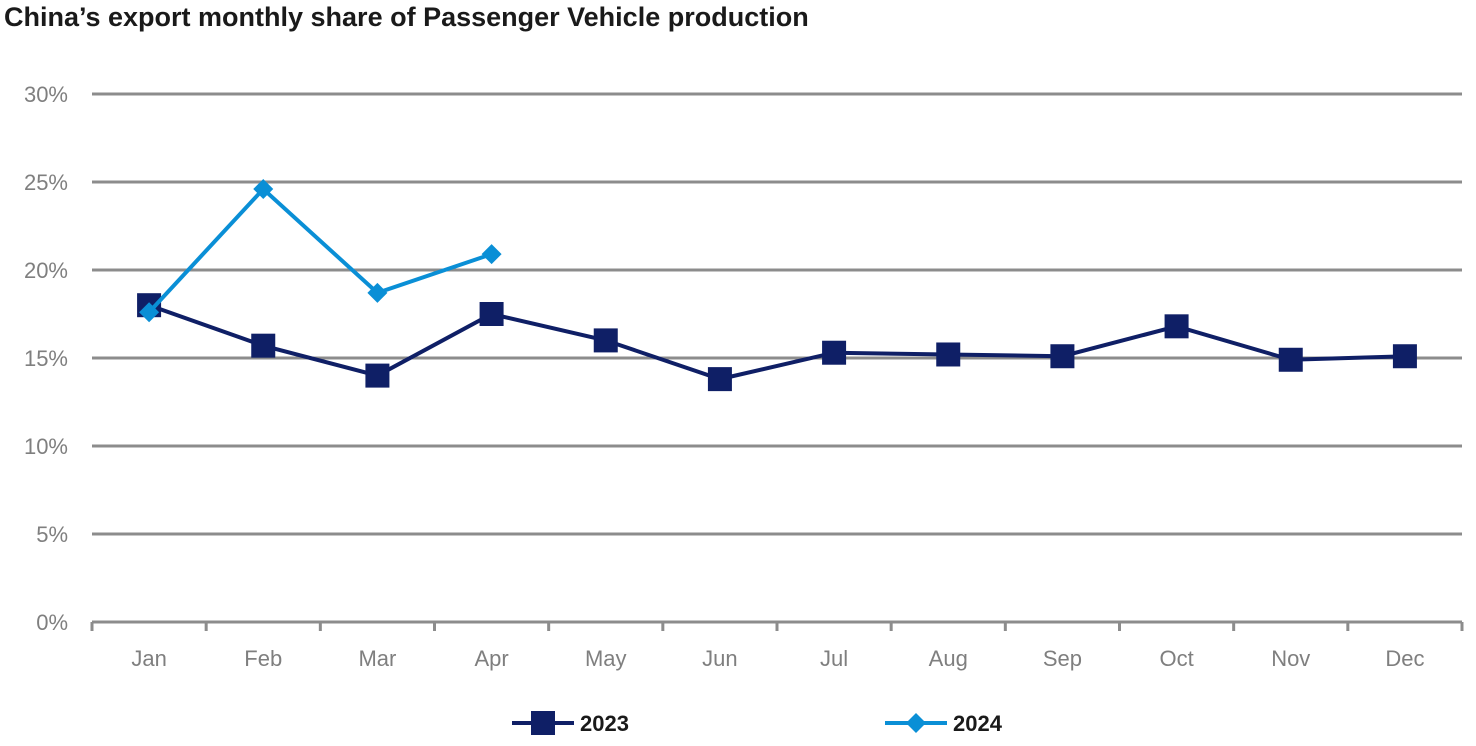  Describe the element at coordinates (46, 182) in the screenshot. I see `y-tick-label: 25%` at that location.